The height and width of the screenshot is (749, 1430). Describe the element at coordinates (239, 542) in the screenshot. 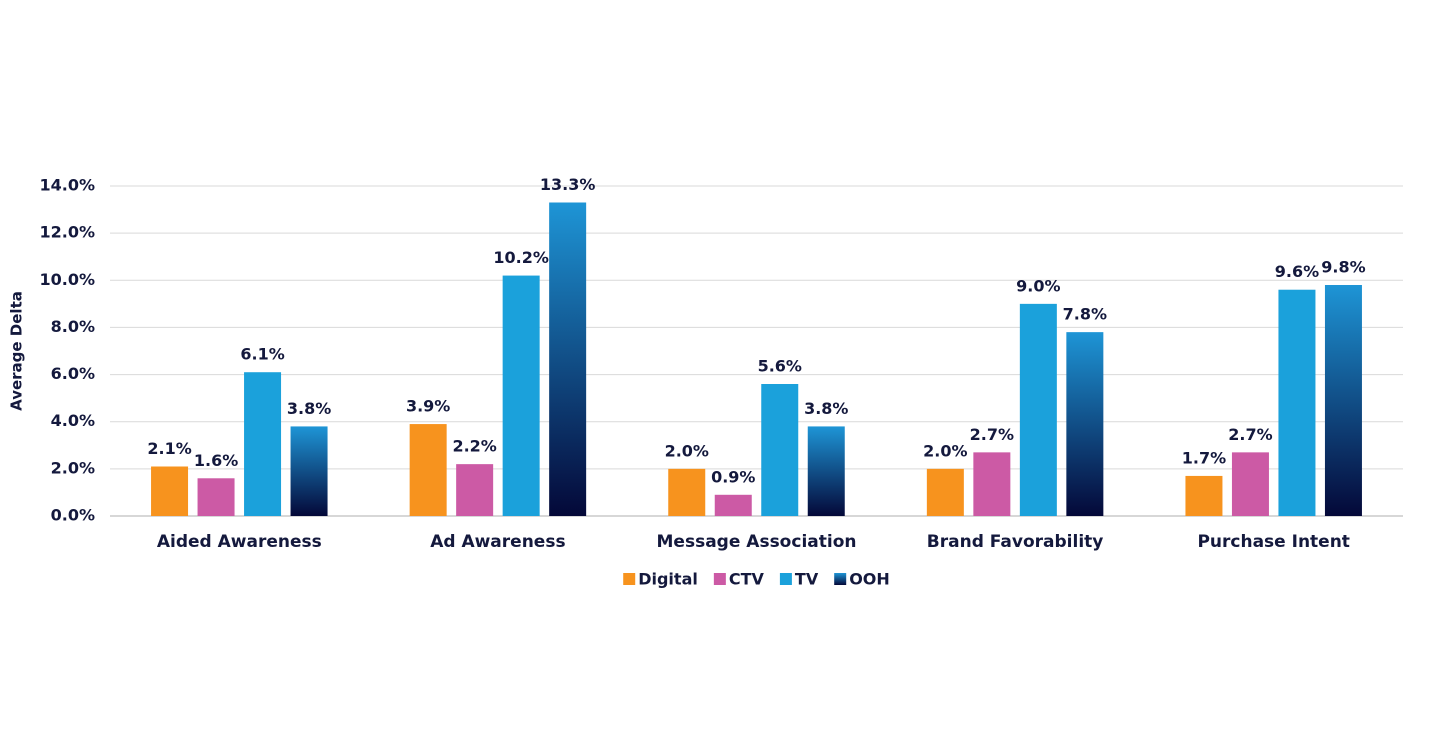

I see `x-tick-label: Aided Awareness` at that location.